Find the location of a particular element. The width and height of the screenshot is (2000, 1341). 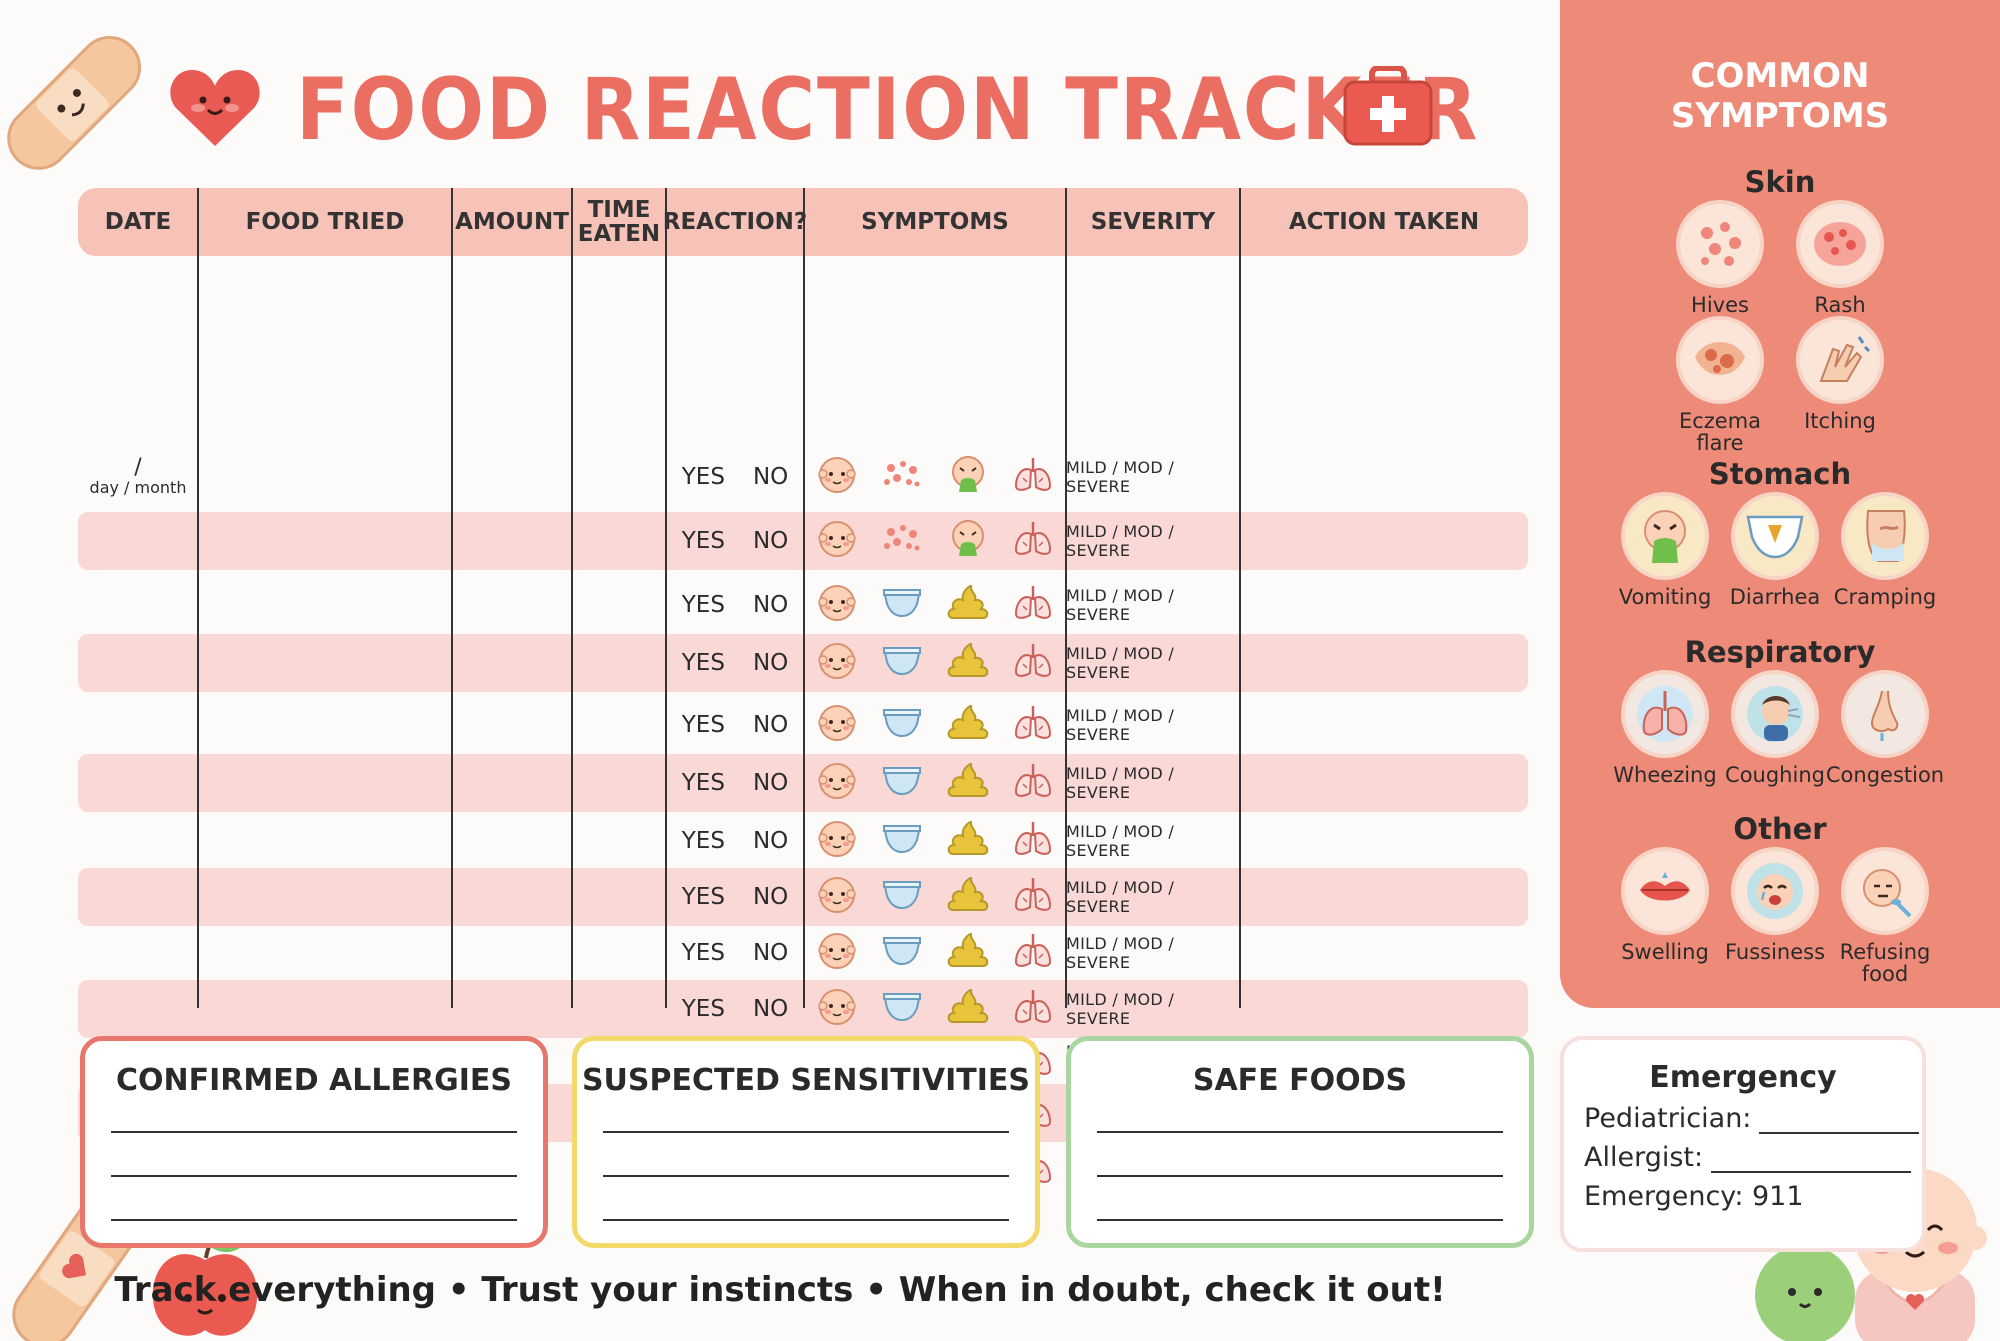

hives-icon is located at coordinates (902, 477).